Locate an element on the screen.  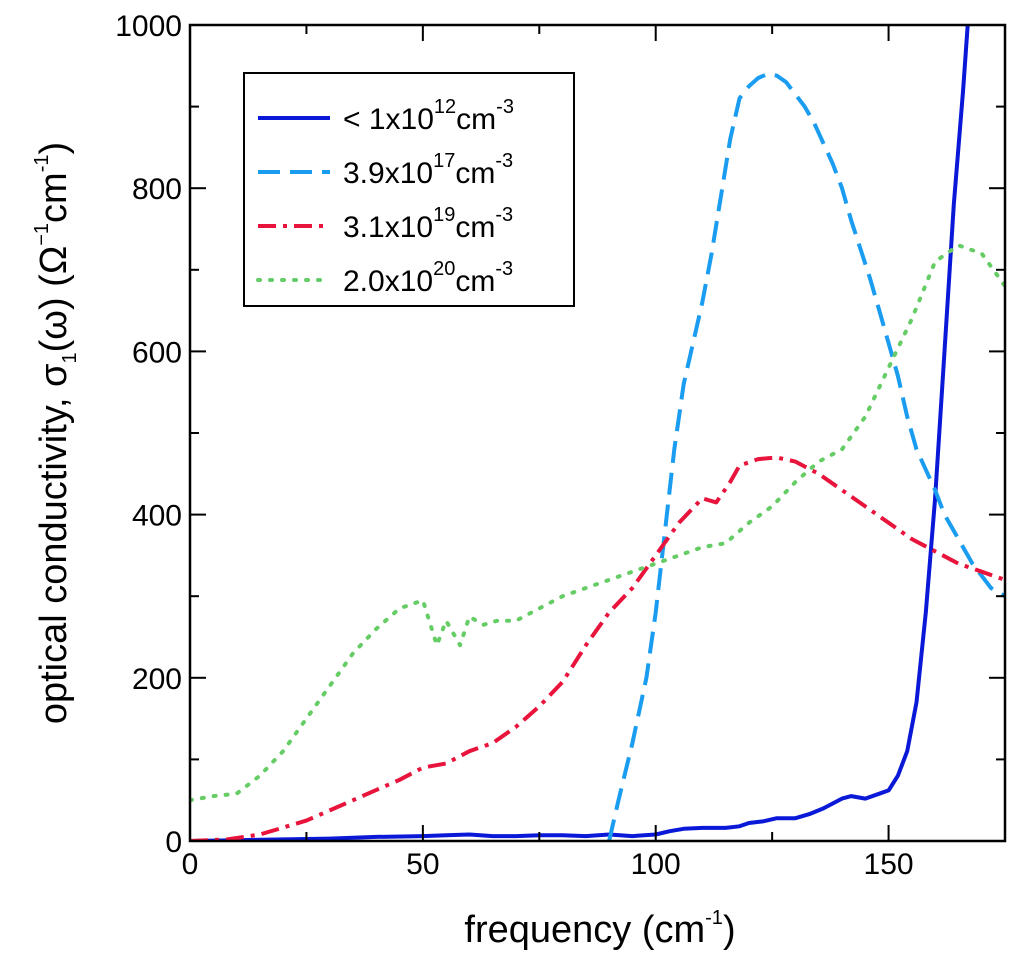
y-tick-label: 200 is located at coordinates (157, 679).